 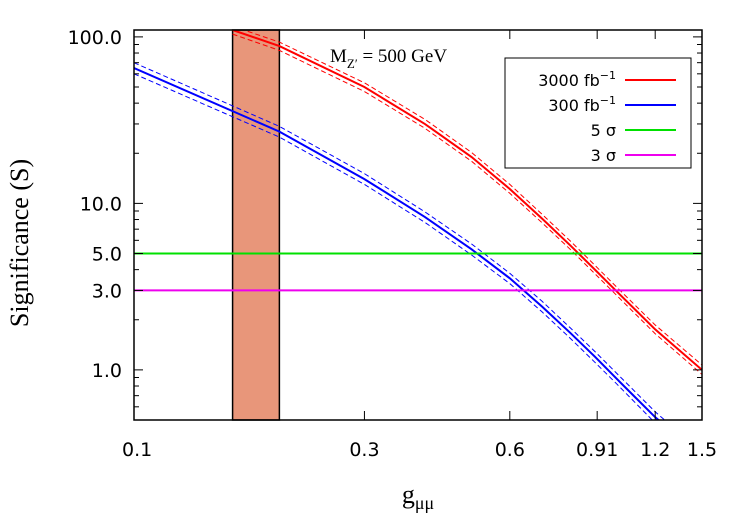 What do you see at coordinates (582, 104) in the screenshot?
I see `legend-label: 300 fb−1` at bounding box center [582, 104].